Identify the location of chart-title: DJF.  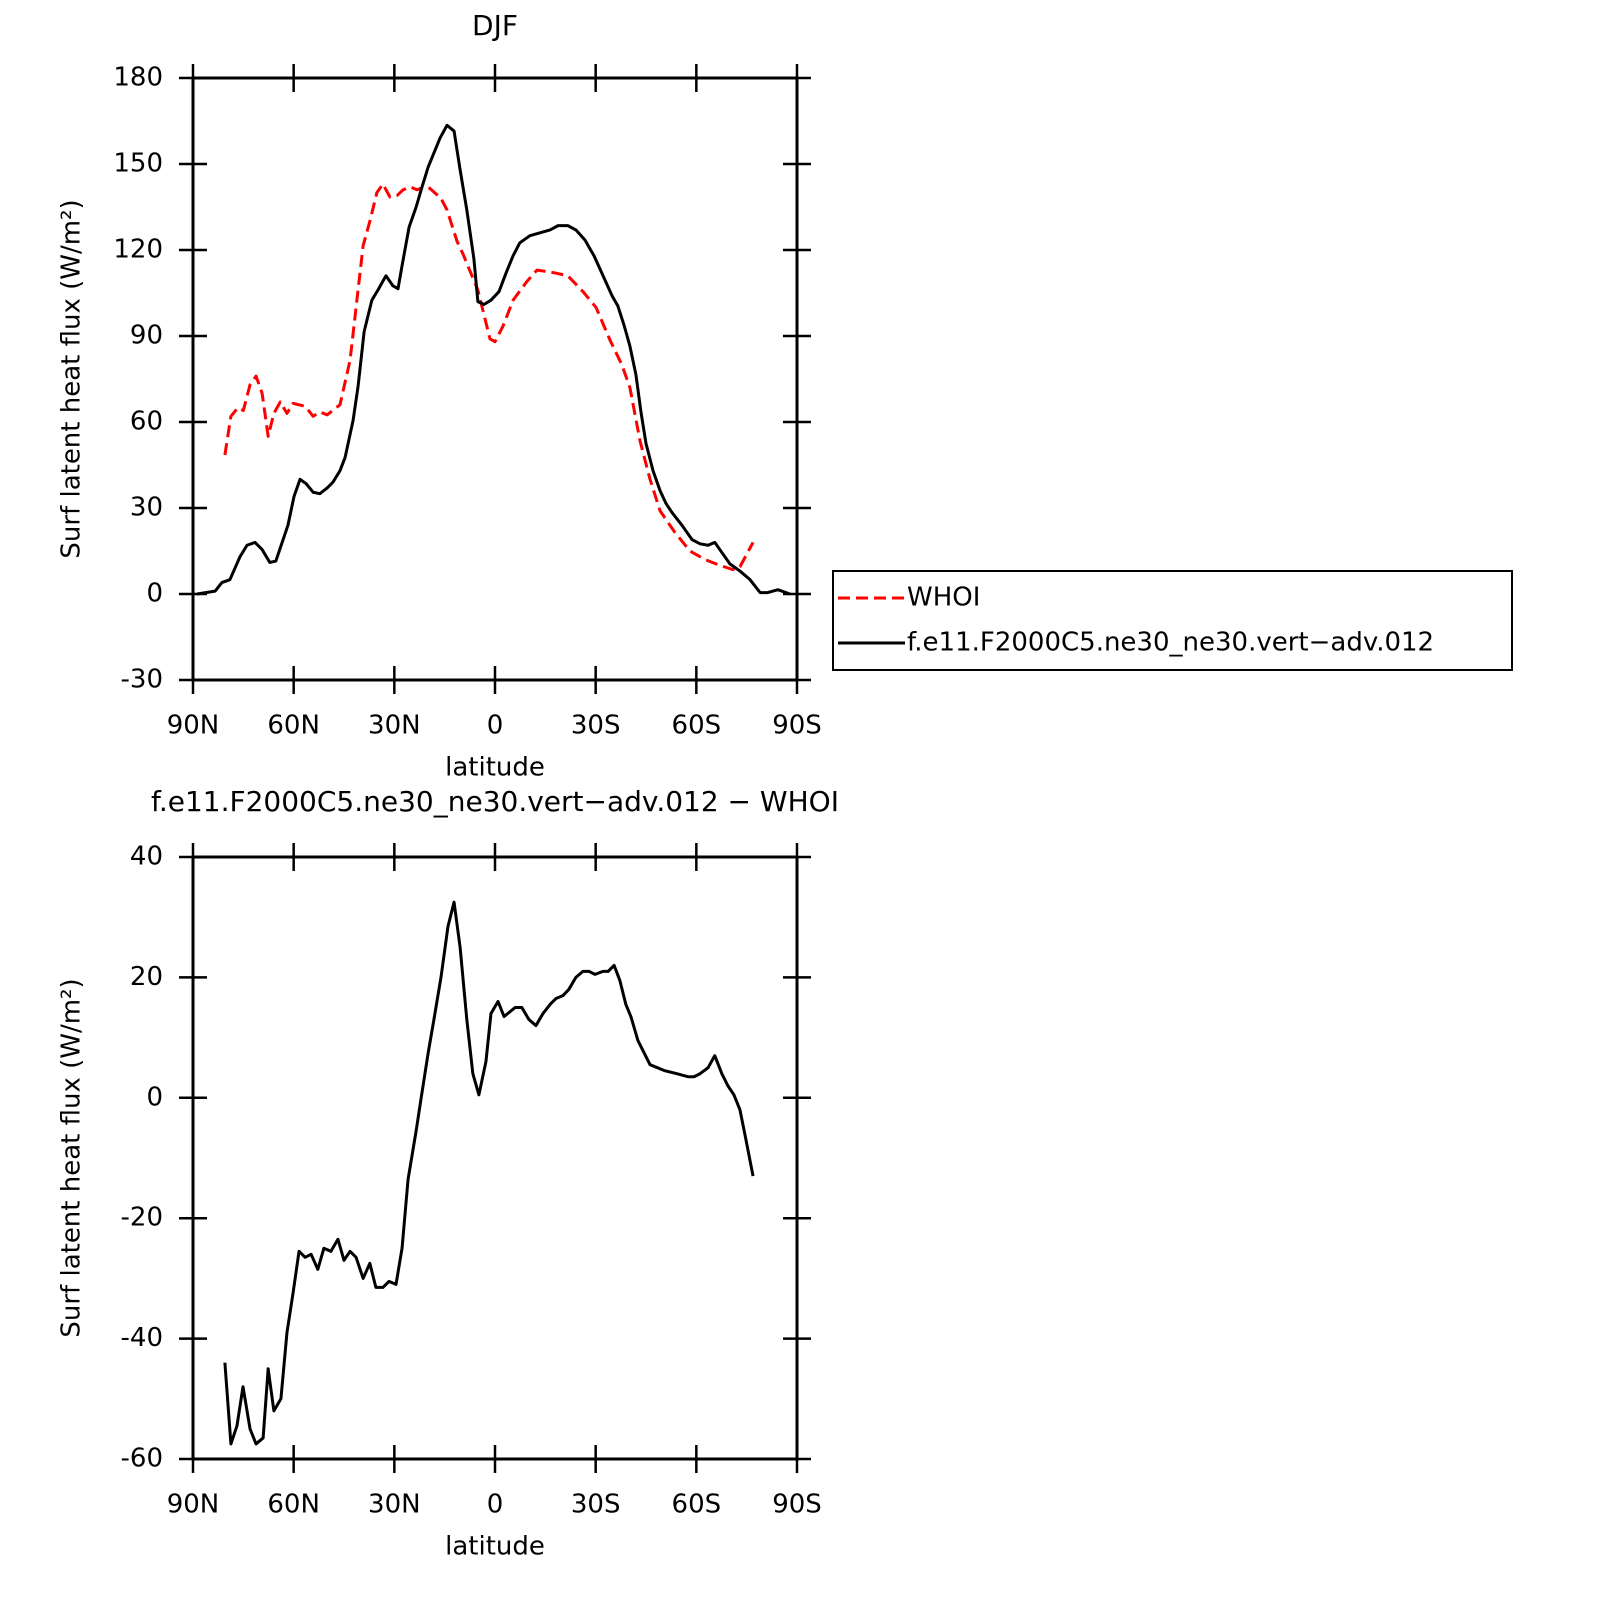
(495, 25).